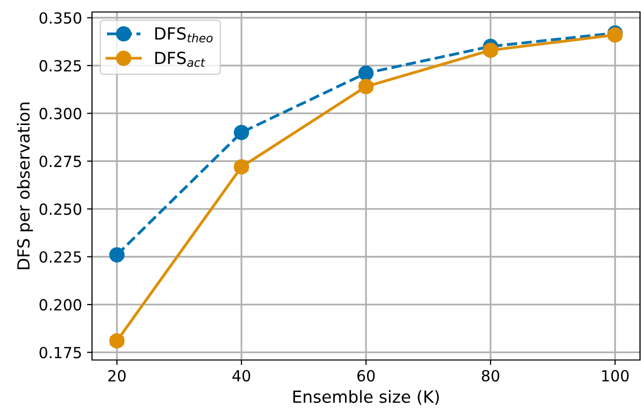 The height and width of the screenshot is (414, 641). Describe the element at coordinates (61, 18) in the screenshot. I see `y-tick-label: 0.350` at that location.